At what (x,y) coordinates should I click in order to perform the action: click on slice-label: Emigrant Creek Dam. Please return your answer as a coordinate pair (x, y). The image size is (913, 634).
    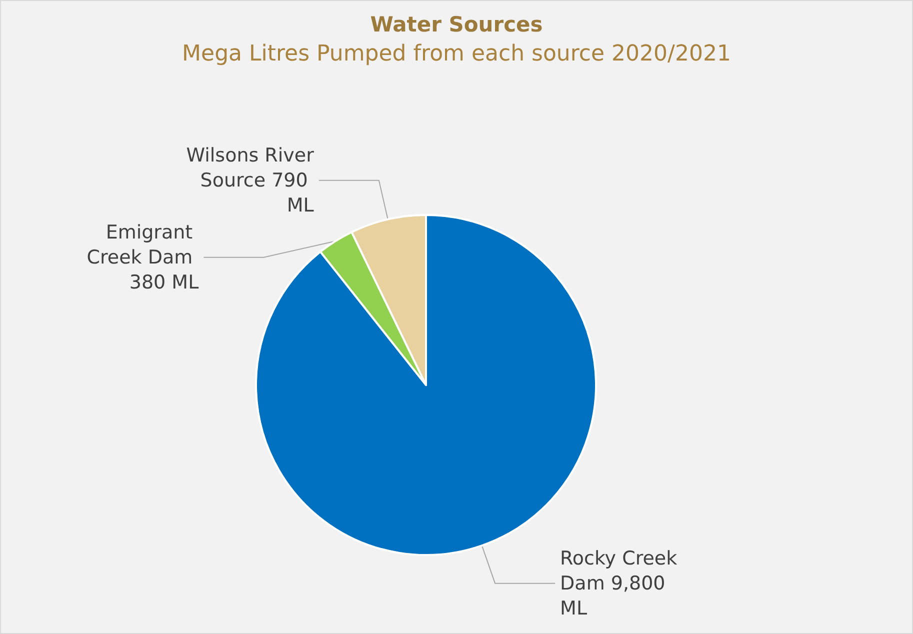
    Looking at the image, I should click on (142, 244).